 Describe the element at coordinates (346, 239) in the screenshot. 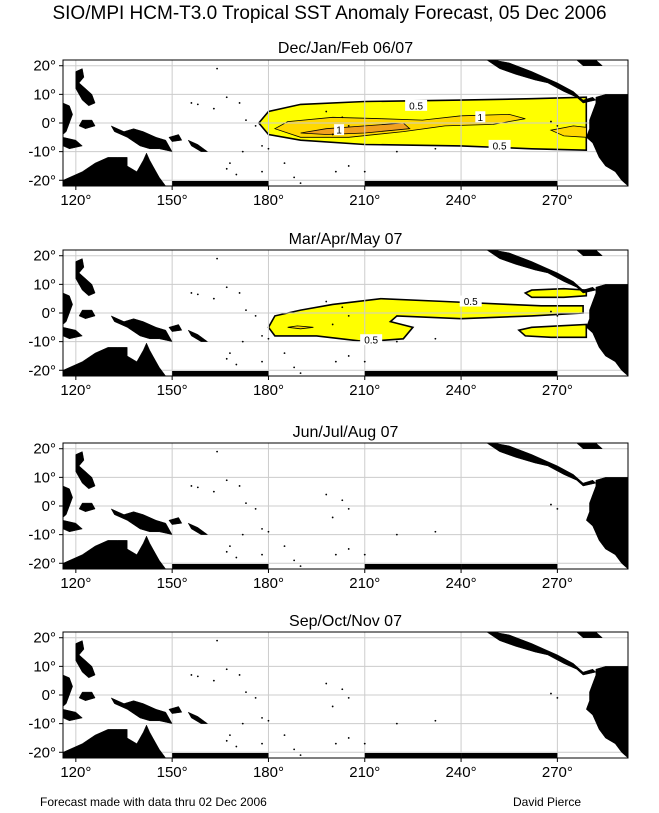

I see `panel-title: Mar/Apr/May 07` at that location.